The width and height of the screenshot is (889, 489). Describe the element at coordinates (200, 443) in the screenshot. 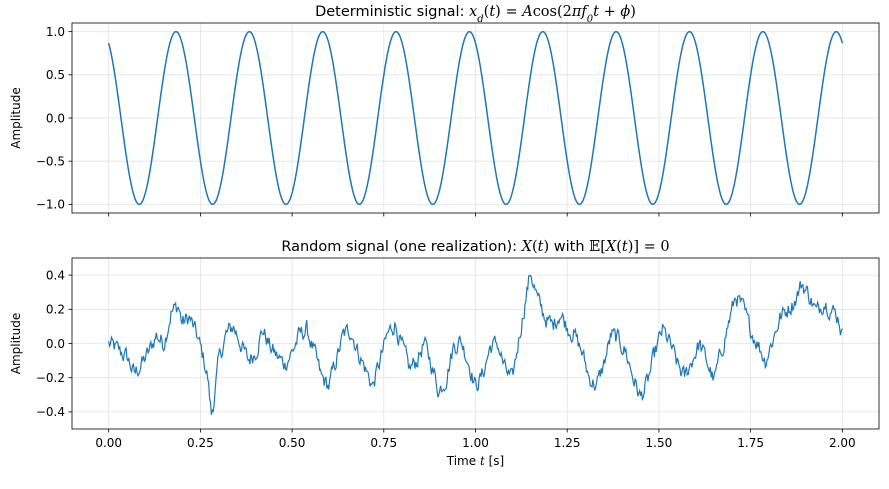

I see `x-tick-label: 0.25` at that location.